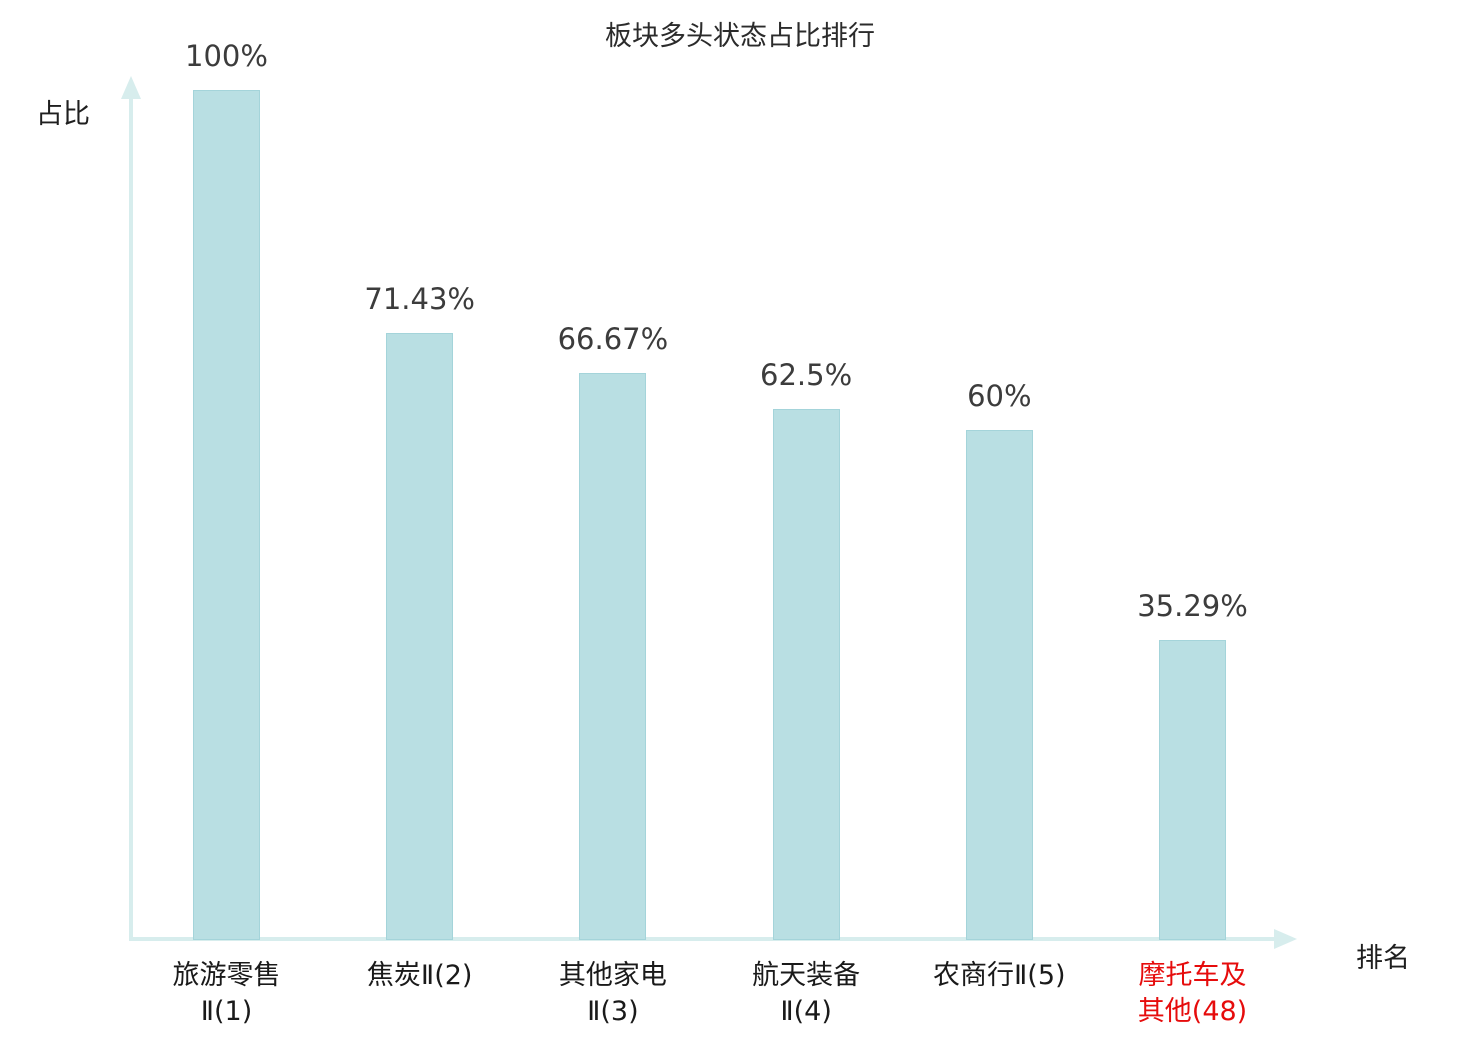  I want to click on category-label-line: 航天装备, so click(806, 975).